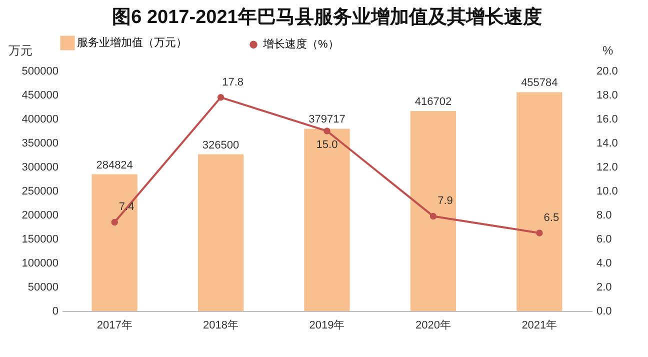 The image size is (648, 357). Describe the element at coordinates (40, 216) in the screenshot. I see `y-tick-label: 200000` at that location.